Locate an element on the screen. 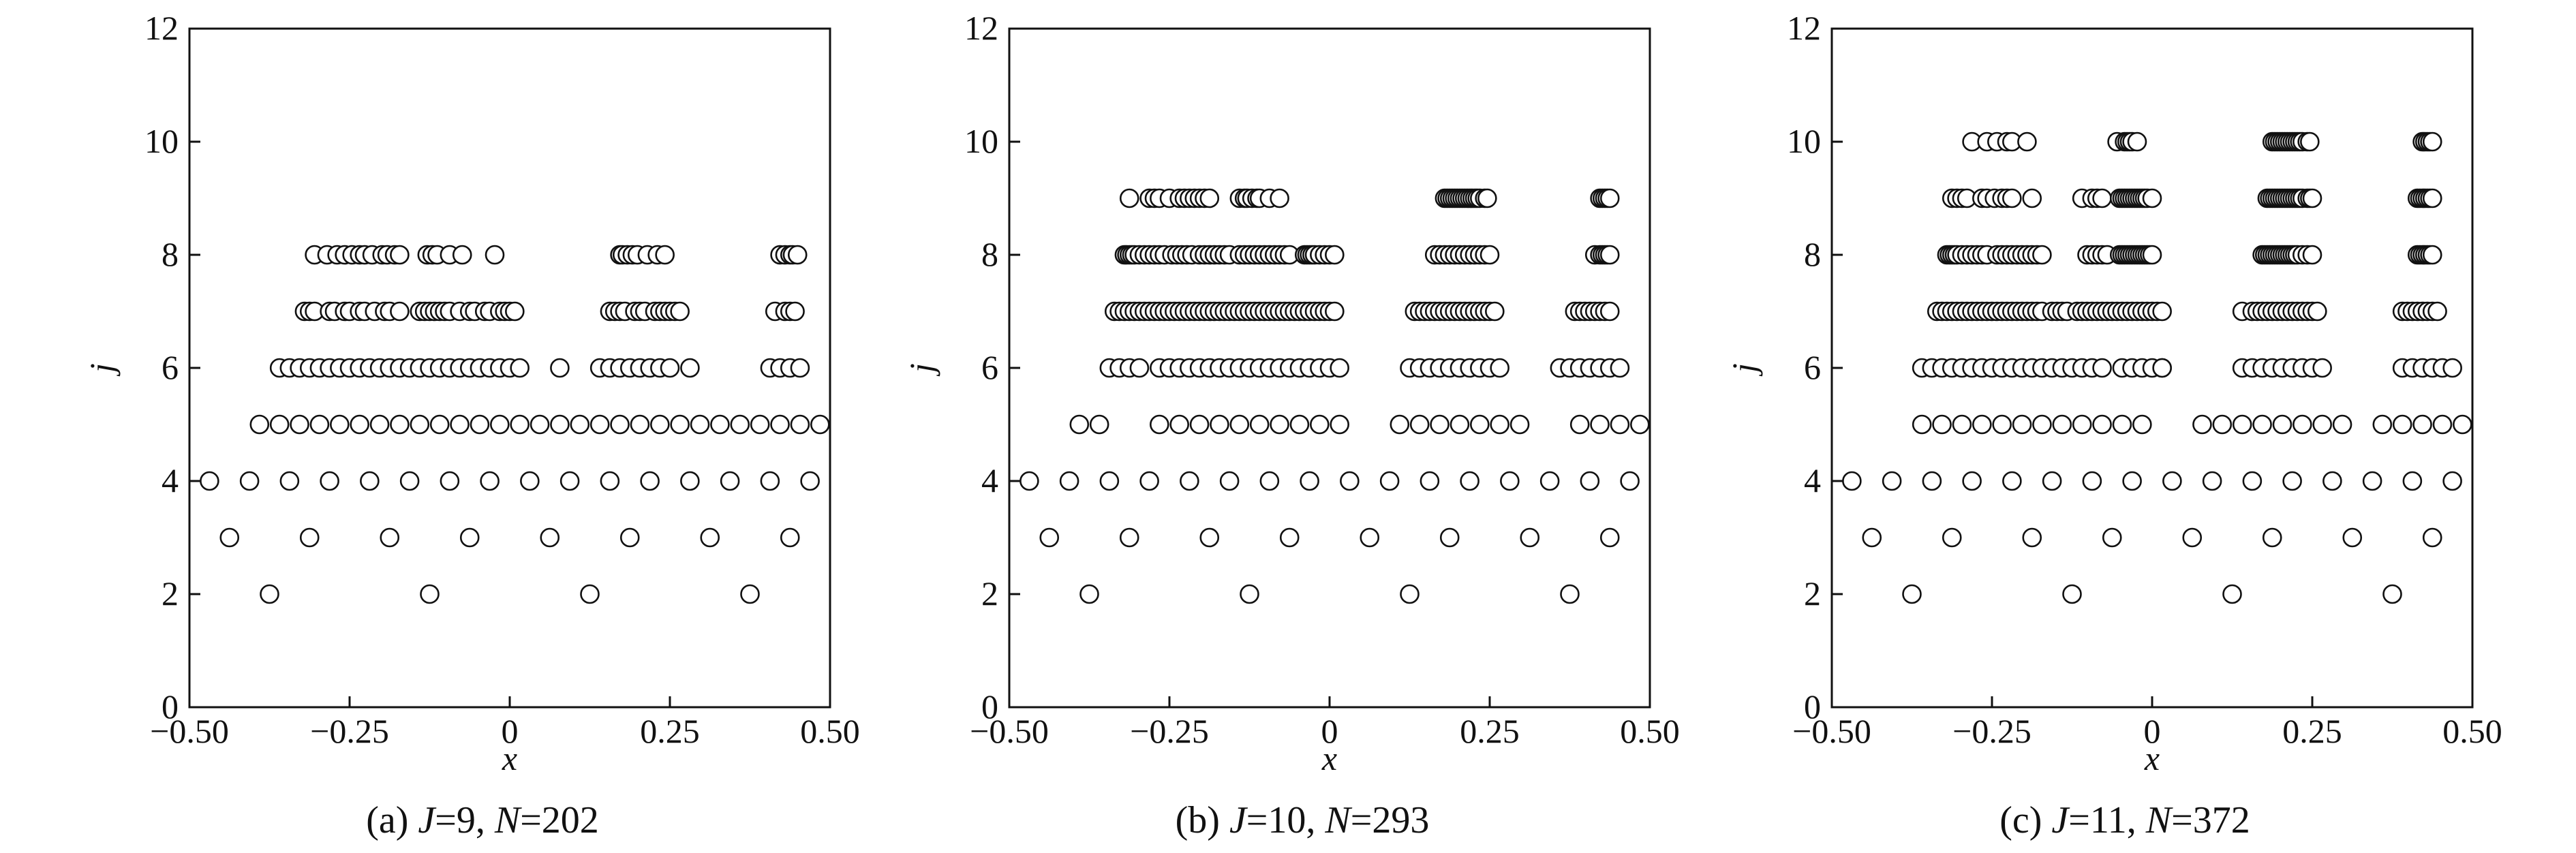 The width and height of the screenshot is (2576, 853). panel-caption: (b) J=10, N=293 is located at coordinates (1303, 820).